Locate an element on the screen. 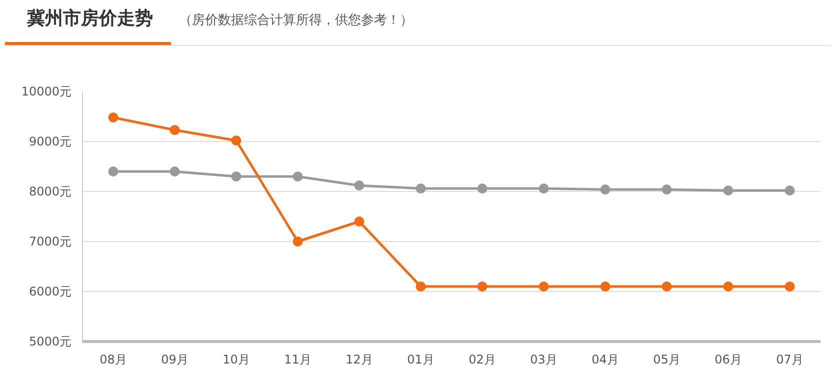 The width and height of the screenshot is (831, 375). x-tick-label: 12月 is located at coordinates (359, 359).